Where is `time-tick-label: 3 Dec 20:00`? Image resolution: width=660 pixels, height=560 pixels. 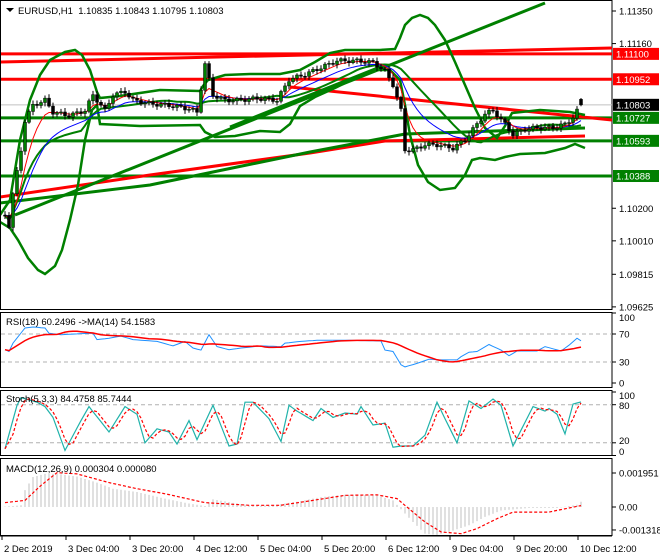 time-tick-label: 3 Dec 20:00 is located at coordinates (157, 549).